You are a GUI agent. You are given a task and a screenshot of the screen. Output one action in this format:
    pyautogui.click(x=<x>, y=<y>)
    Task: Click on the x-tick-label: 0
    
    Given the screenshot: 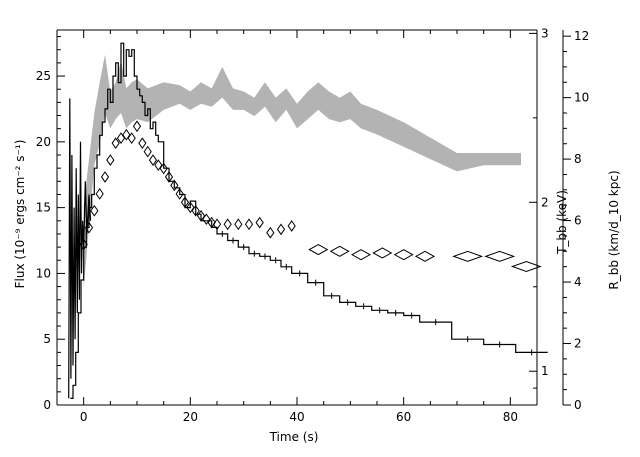 What is the action you would take?
    pyautogui.click(x=84, y=417)
    